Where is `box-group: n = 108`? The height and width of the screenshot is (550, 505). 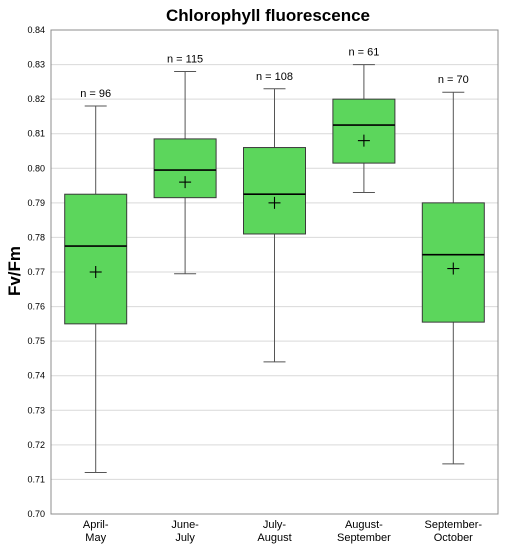 box-group: n = 108 is located at coordinates (274, 217).